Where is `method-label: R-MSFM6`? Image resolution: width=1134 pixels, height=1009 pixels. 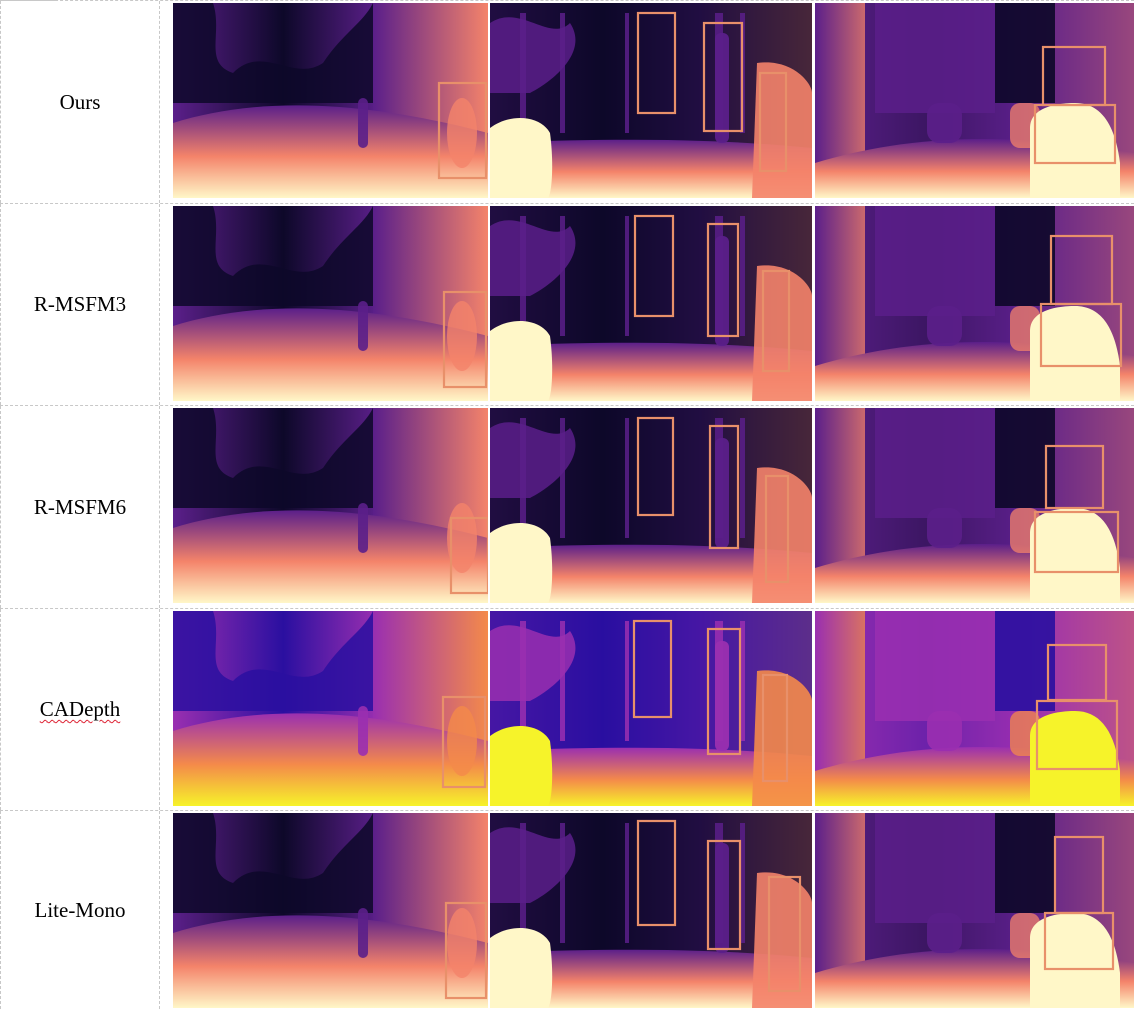 method-label: R-MSFM6 is located at coordinates (80, 506).